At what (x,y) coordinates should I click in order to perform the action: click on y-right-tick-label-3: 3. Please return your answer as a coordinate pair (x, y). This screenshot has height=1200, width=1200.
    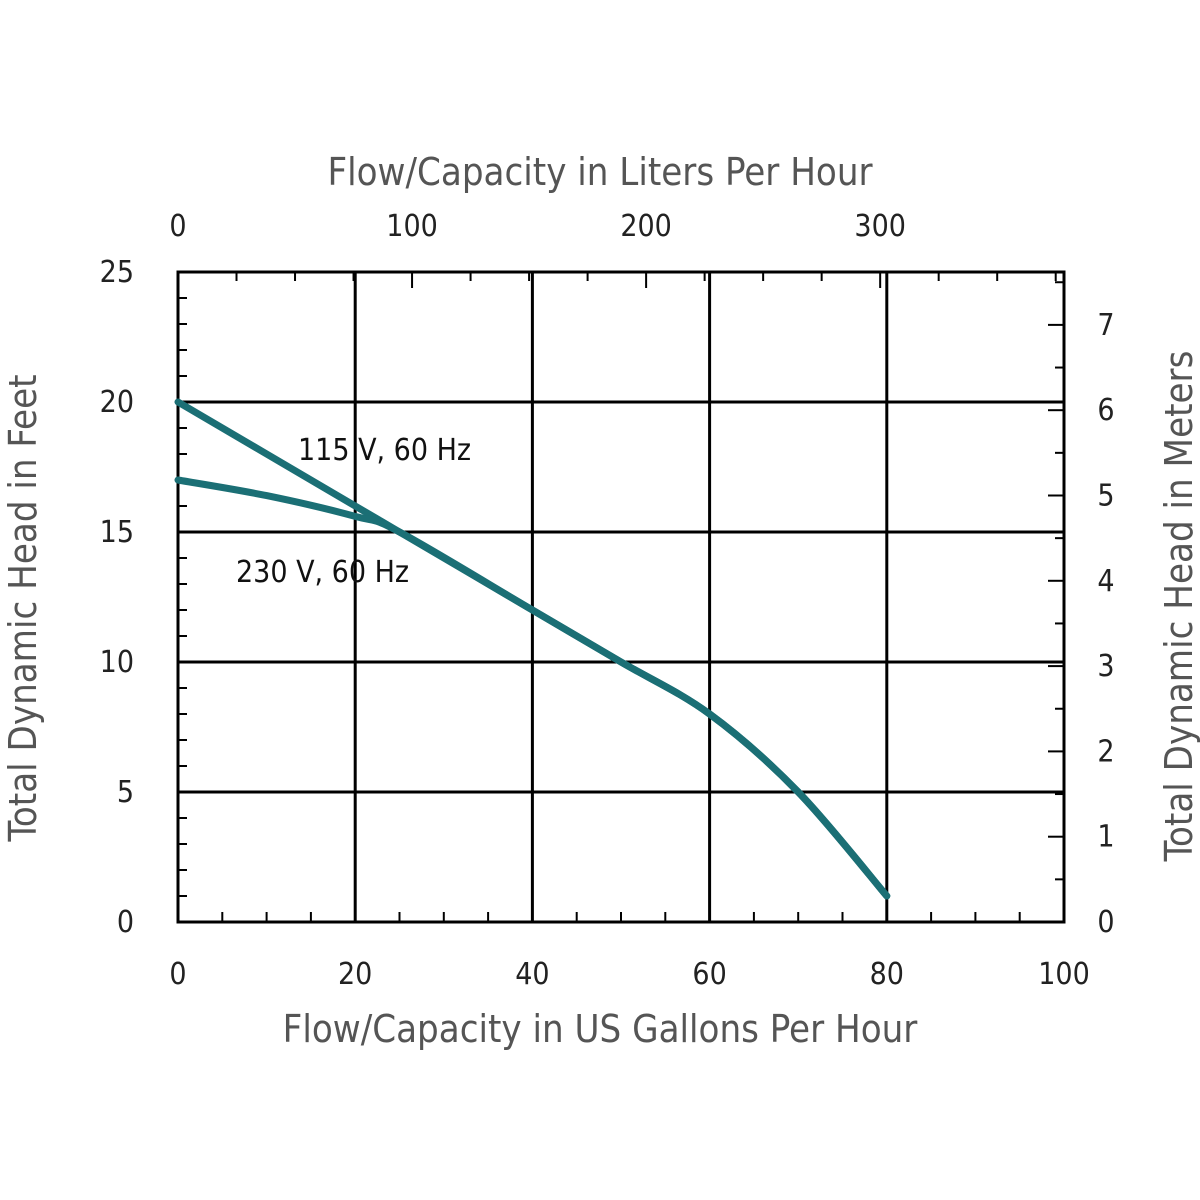
    Looking at the image, I should click on (1105, 666).